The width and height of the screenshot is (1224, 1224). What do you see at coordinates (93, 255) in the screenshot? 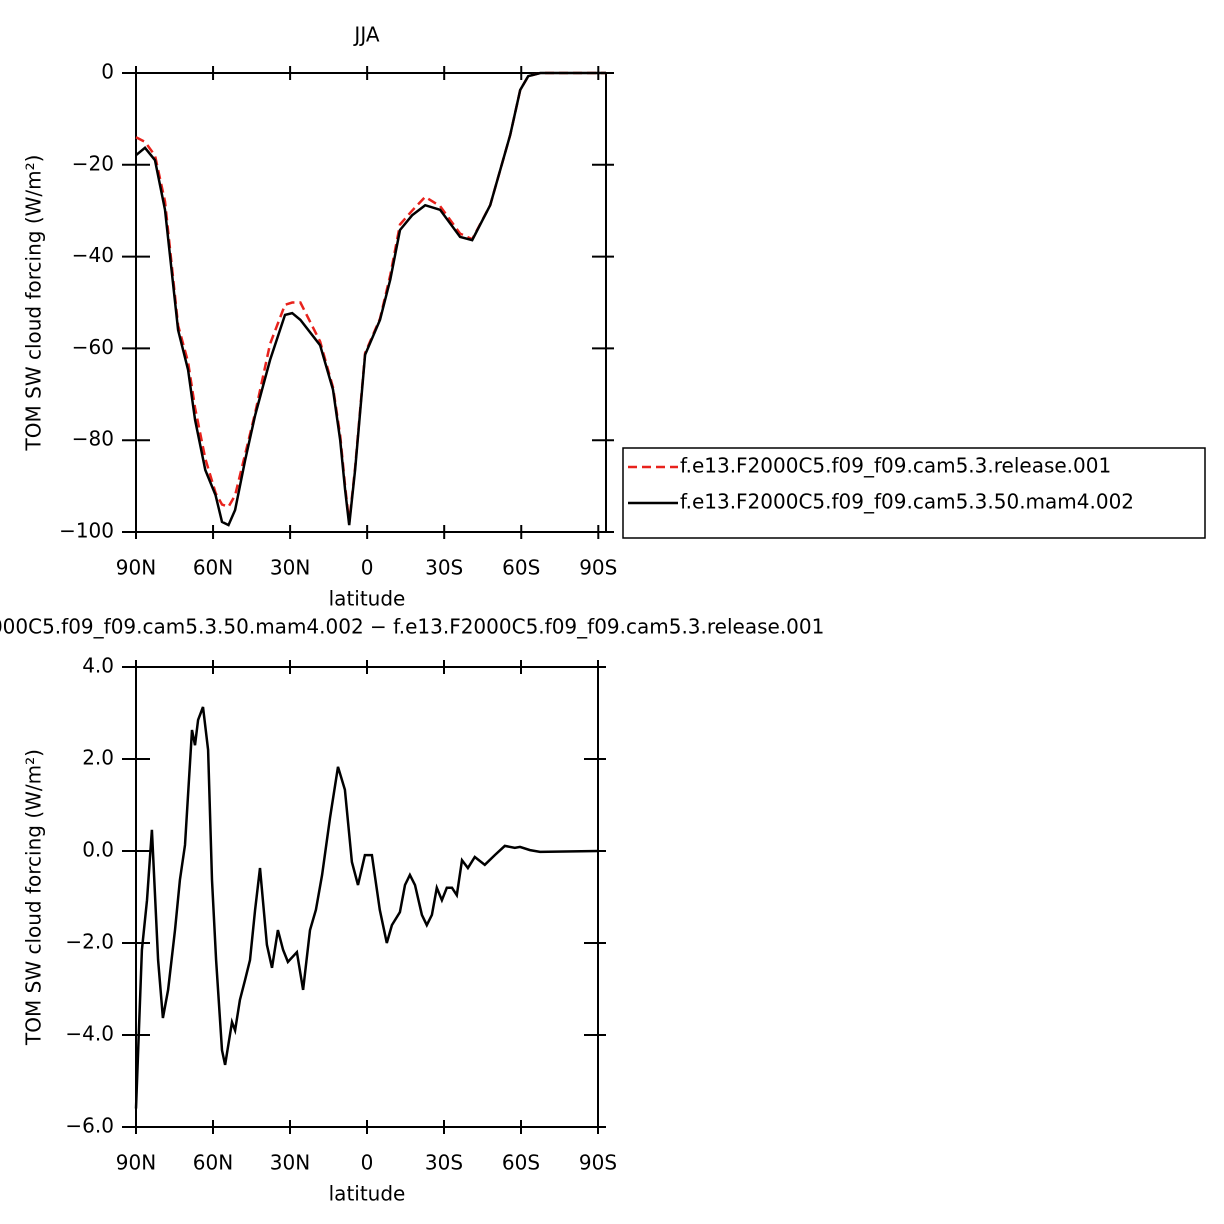
I see `y-tick-label: −40` at bounding box center [93, 255].